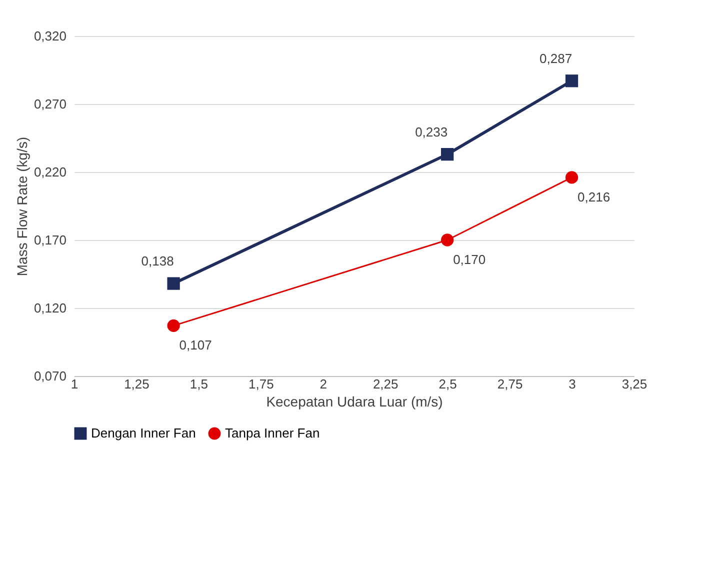 The height and width of the screenshot is (583, 714). Describe the element at coordinates (272, 433) in the screenshot. I see `legend-label: Tanpa Inner Fan` at that location.